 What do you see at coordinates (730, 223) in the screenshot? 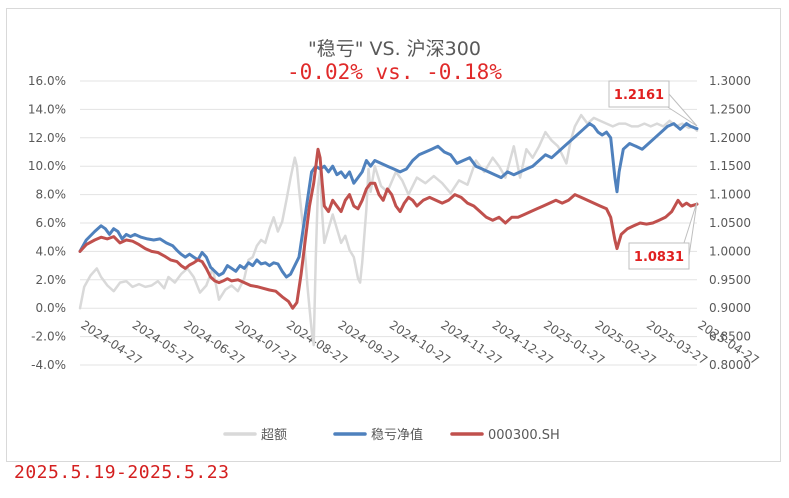
I see `y-right-tick-label: 1.0500` at bounding box center [730, 223].